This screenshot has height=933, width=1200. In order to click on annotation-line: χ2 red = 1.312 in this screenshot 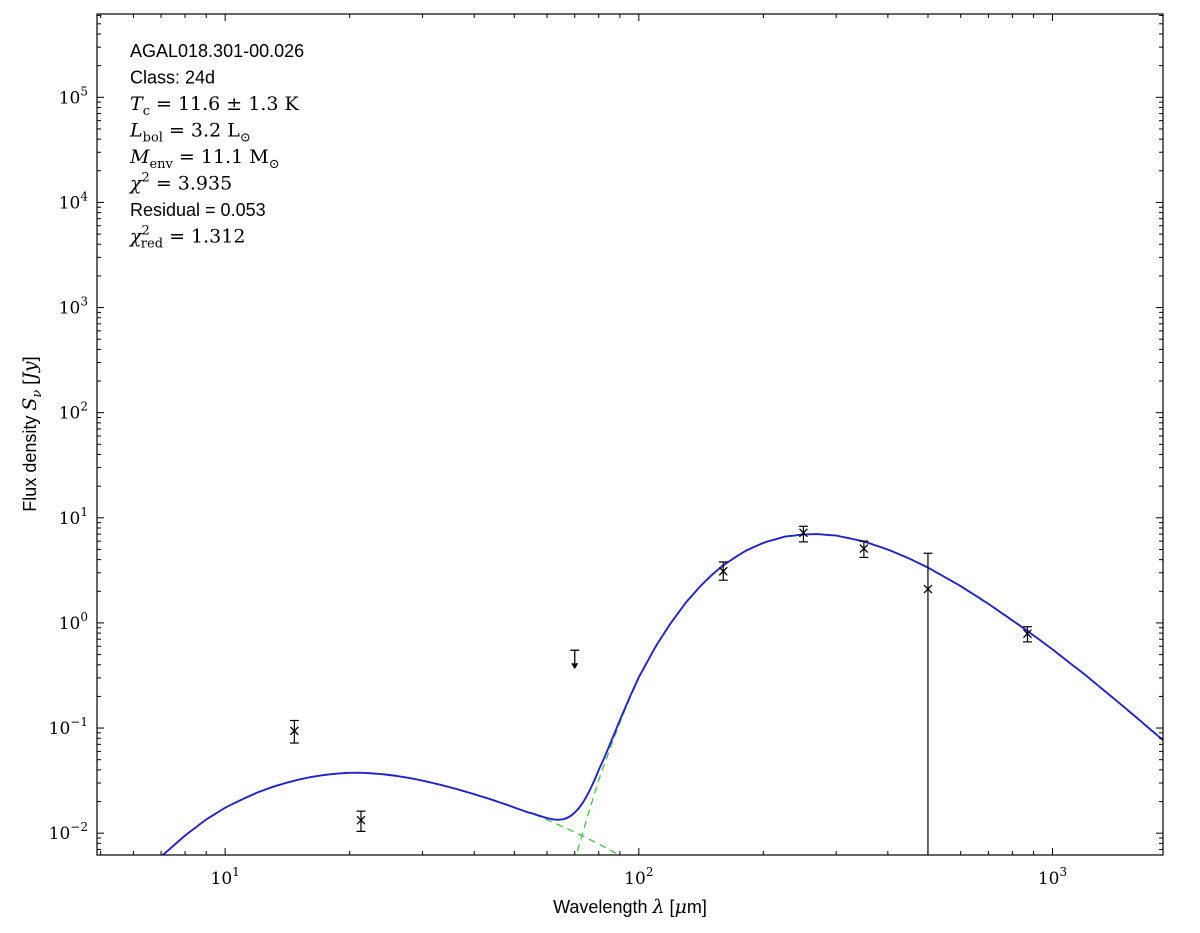, I will do `click(186, 238)`.